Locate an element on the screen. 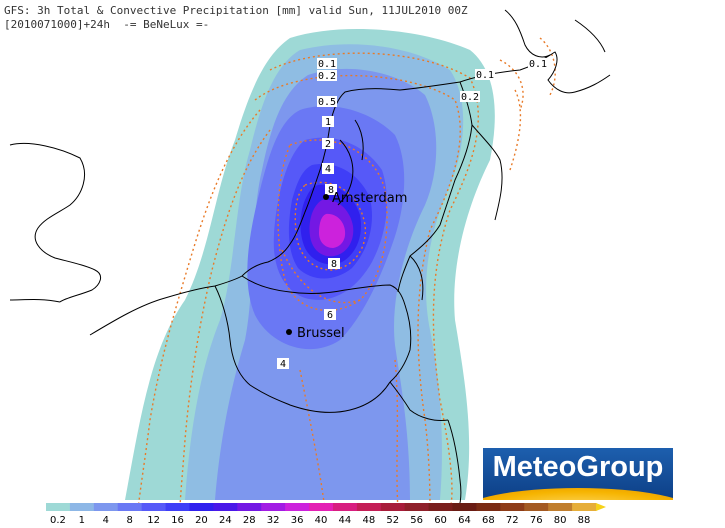  meteogroup-logo: MeteoGroup is located at coordinates (578, 474).